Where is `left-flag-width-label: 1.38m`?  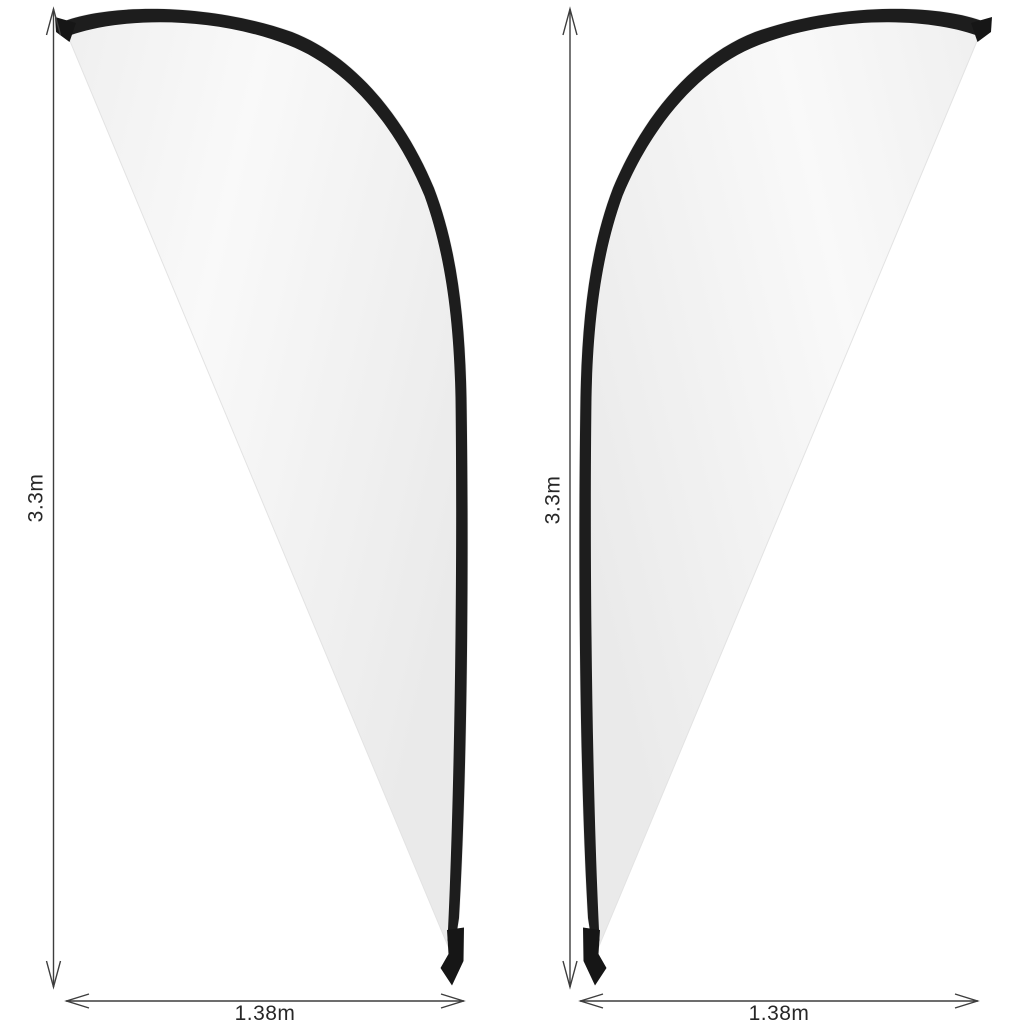 left-flag-width-label: 1.38m is located at coordinates (265, 1013).